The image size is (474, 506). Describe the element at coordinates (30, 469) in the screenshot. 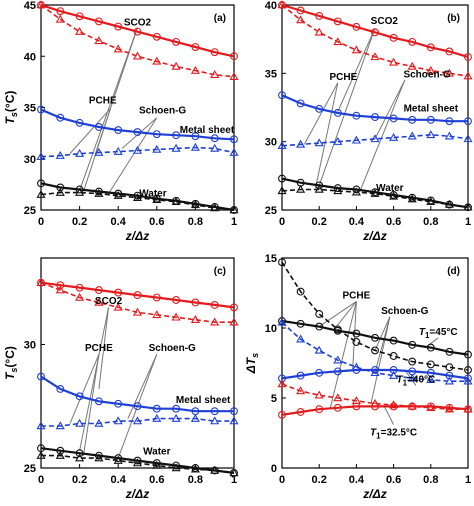

I see `y-tick-label: 25` at that location.